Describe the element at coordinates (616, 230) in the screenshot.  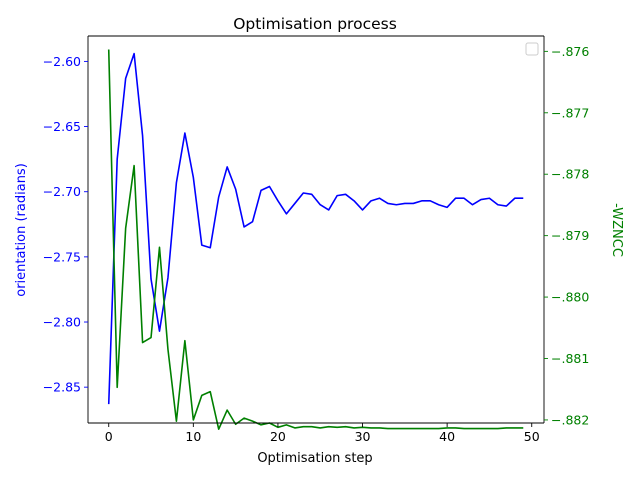
I see `y-right-axis-title: -WZNCC` at that location.